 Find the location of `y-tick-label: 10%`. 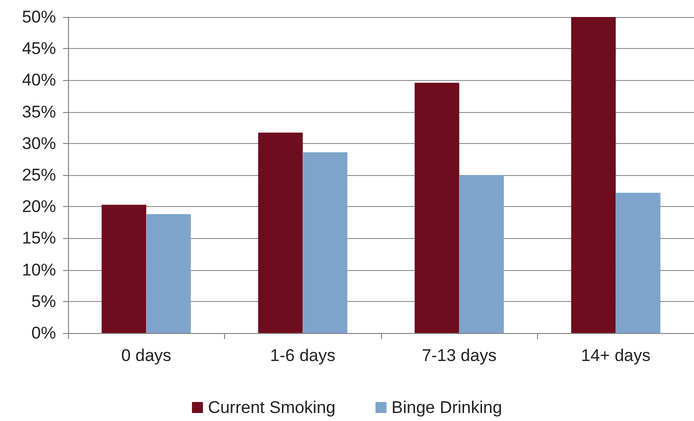

y-tick-label: 10% is located at coordinates (39, 270).